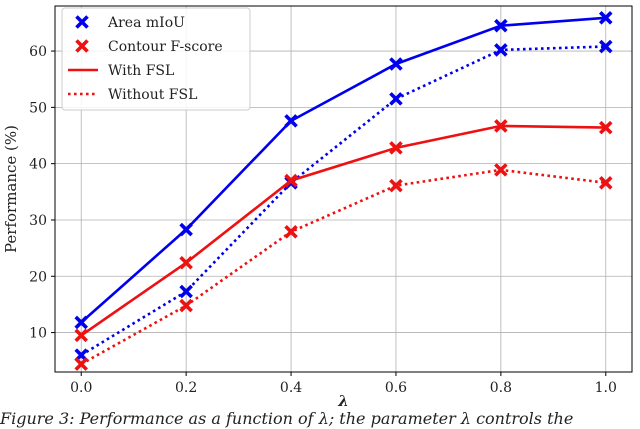  I want to click on legend-label: Without FSL, so click(152, 95).